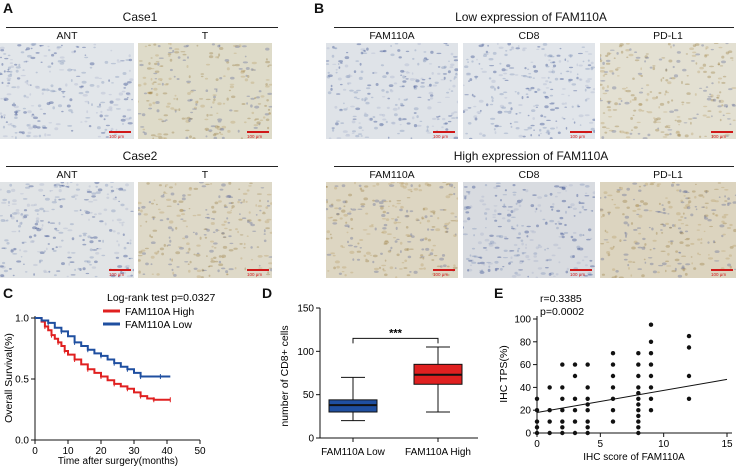 The height and width of the screenshot is (467, 738). I want to click on y-axis-label: number of CD8+ cells, so click(285, 375).